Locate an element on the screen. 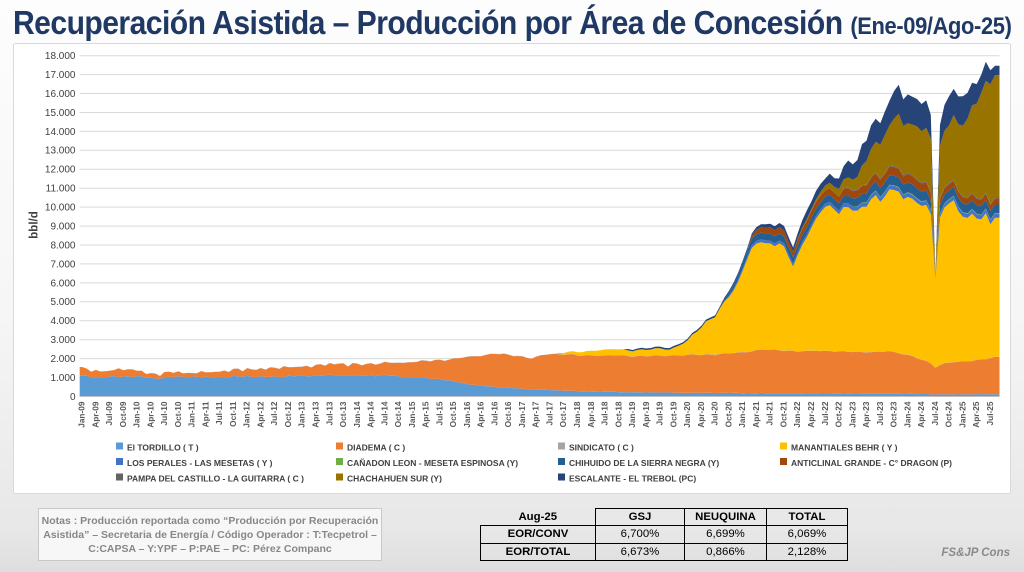 This screenshot has height=572, width=1024. svg-text: Jul-19 is located at coordinates (660, 413).